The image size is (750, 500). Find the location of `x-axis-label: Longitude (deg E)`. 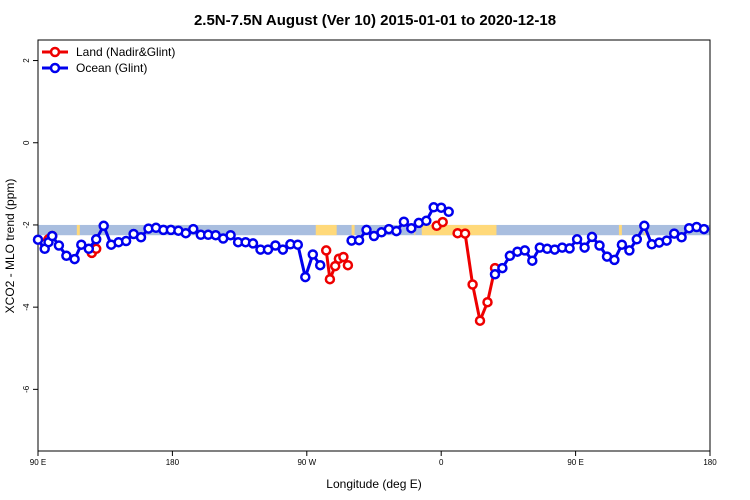

x-axis-label: Longitude (deg E) is located at coordinates (373, 484).